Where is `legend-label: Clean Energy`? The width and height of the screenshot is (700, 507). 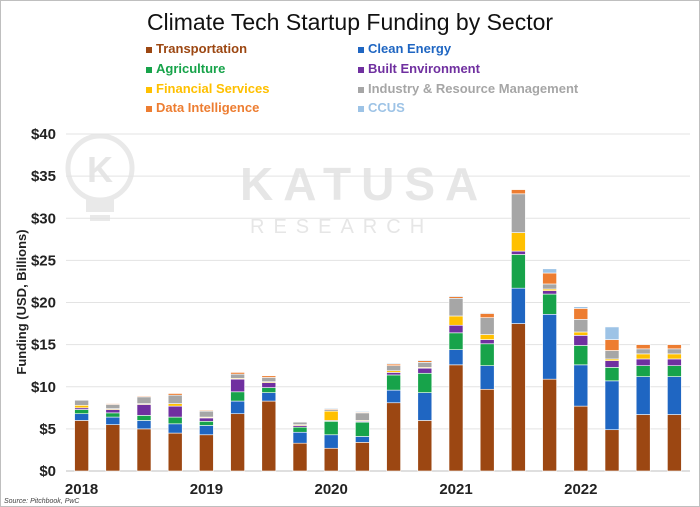 legend-label: Clean Energy is located at coordinates (410, 48).